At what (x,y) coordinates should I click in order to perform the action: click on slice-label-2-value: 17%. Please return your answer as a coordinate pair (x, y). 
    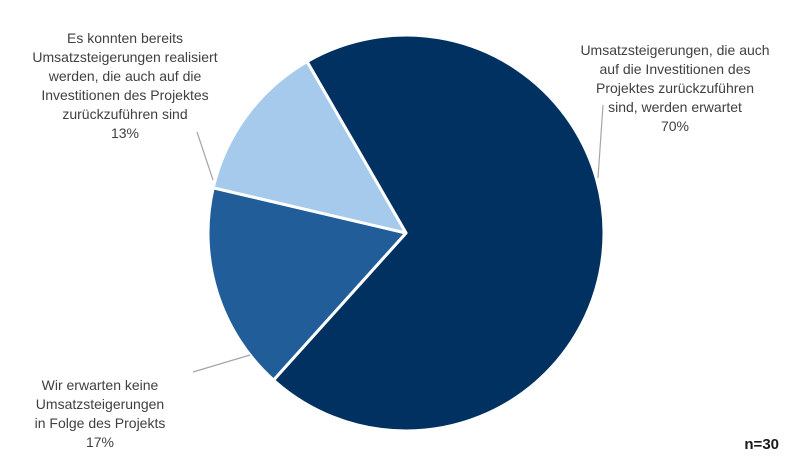
    Looking at the image, I should click on (100, 442).